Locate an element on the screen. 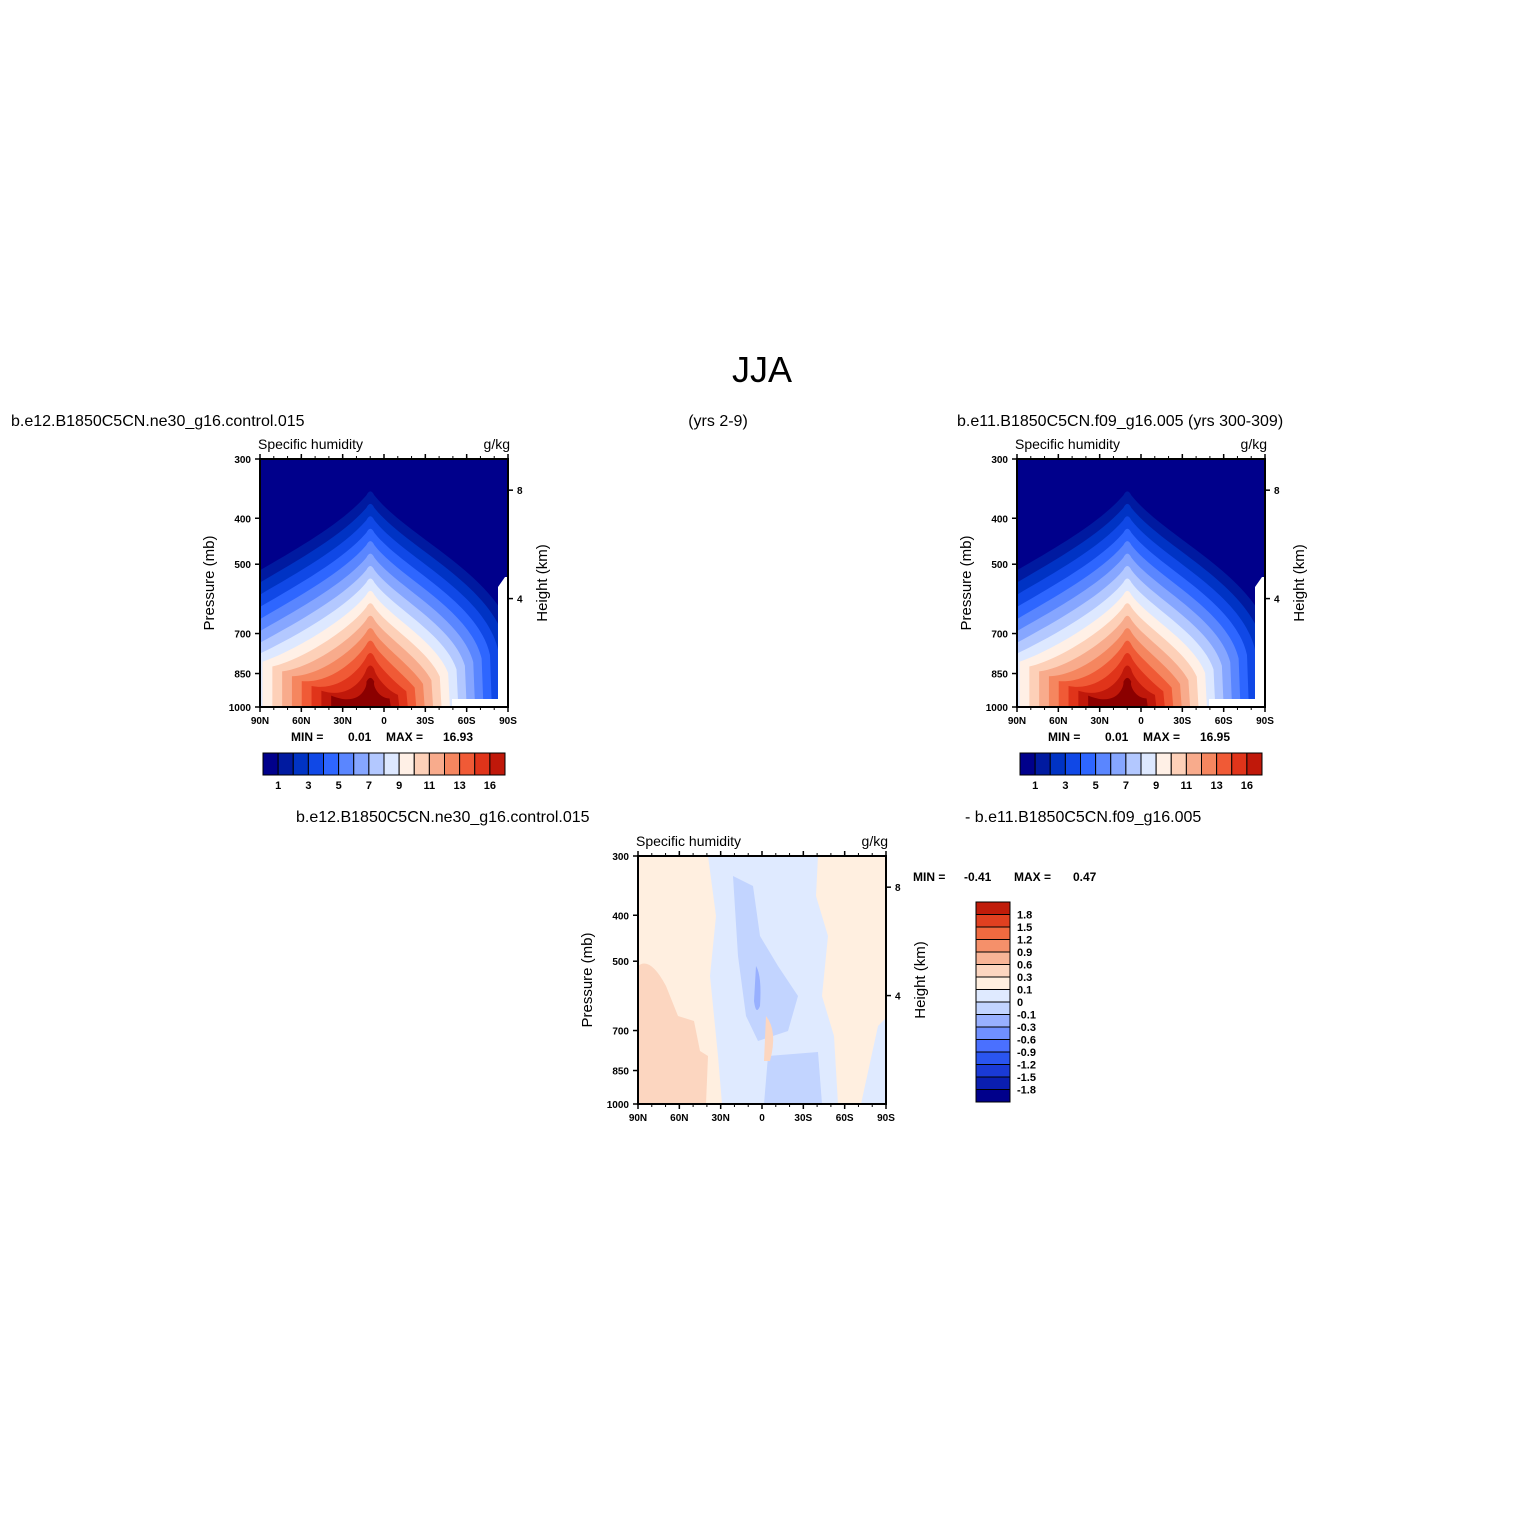 The height and width of the screenshot is (1525, 1525). colorbar-top-right: 1 3 5 7 9 11 13 16 is located at coordinates (1141, 772).